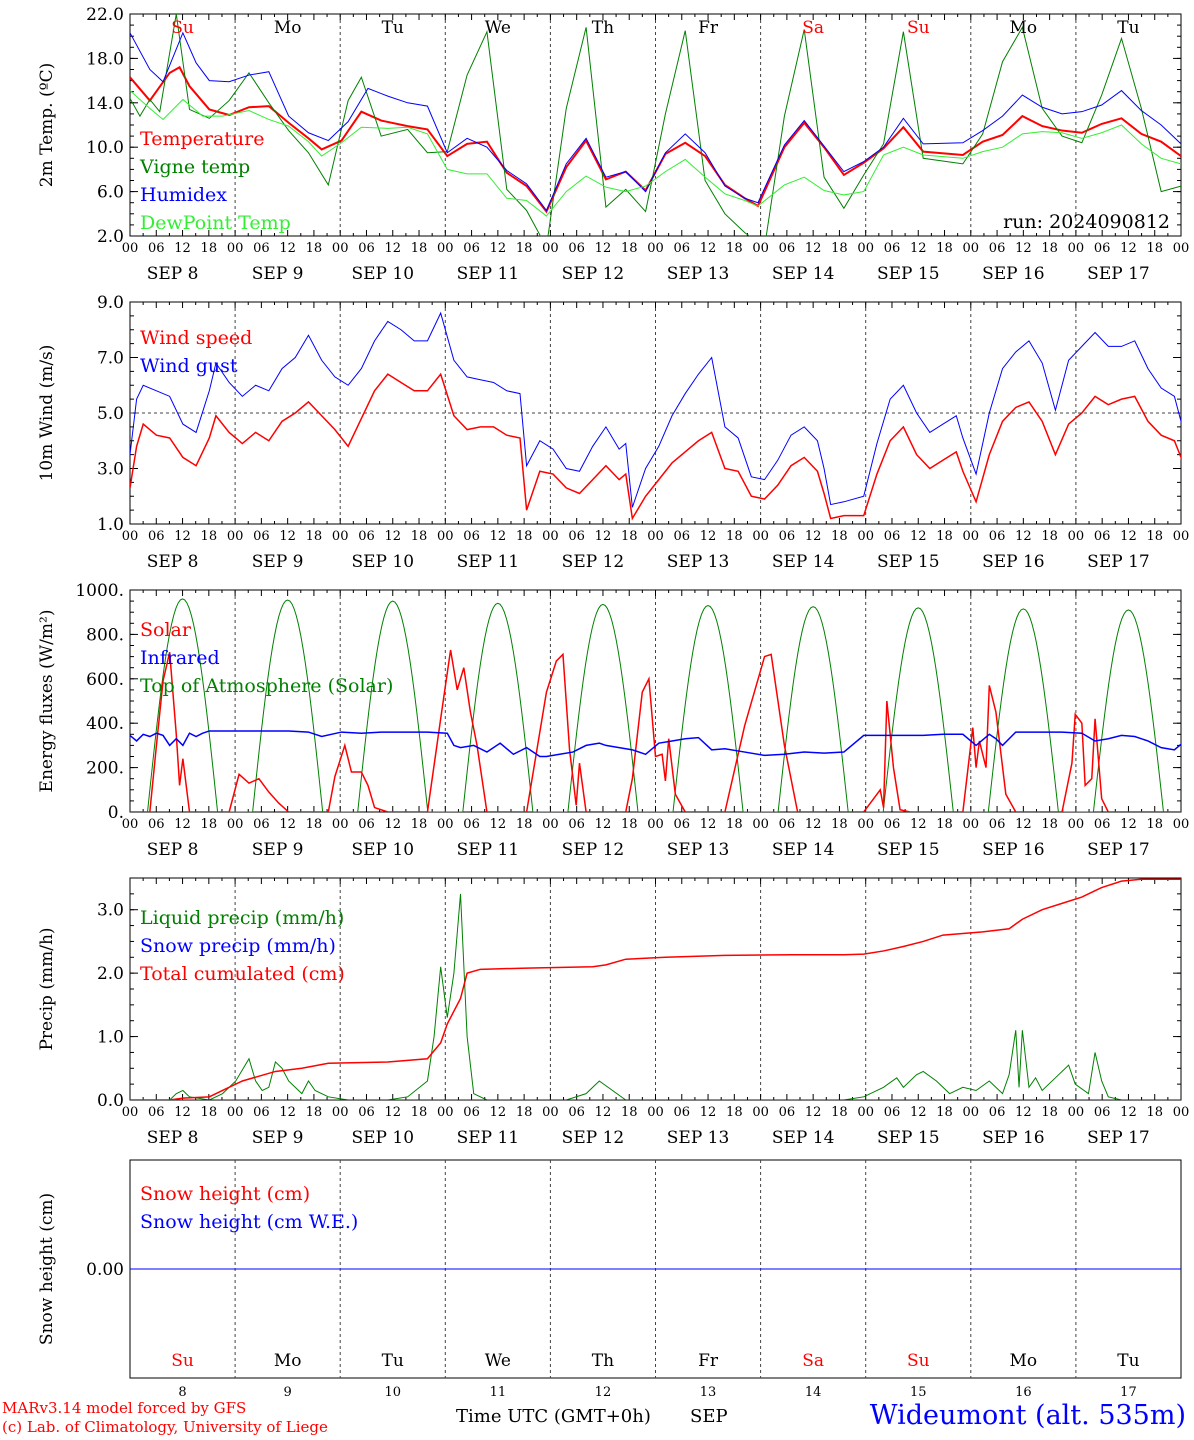  What do you see at coordinates (498, 1392) in the screenshot?
I see `day-number-label: 11` at bounding box center [498, 1392].